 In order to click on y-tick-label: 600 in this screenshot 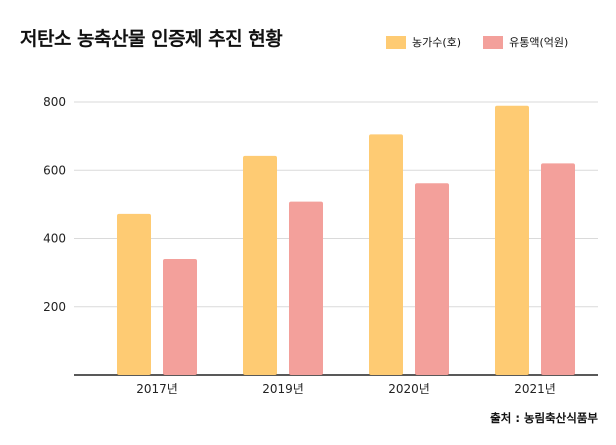, I will do `click(54, 170)`.